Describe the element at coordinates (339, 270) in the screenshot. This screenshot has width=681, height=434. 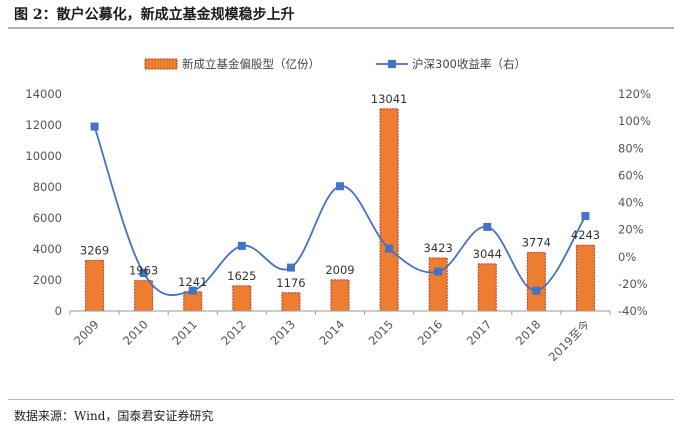
I see `bar-data-label: 2009` at that location.